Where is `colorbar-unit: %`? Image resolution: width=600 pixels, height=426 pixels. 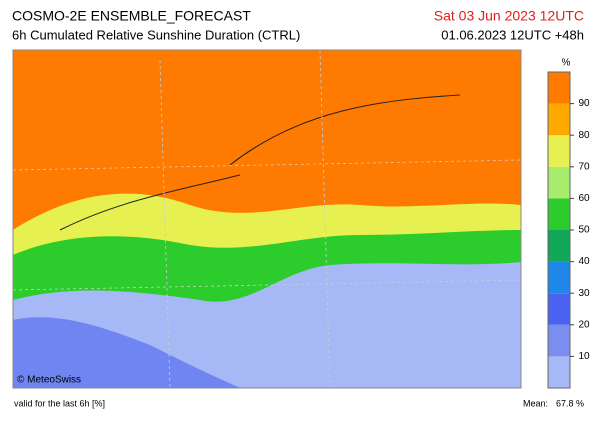
colorbar-unit: % is located at coordinates (566, 63).